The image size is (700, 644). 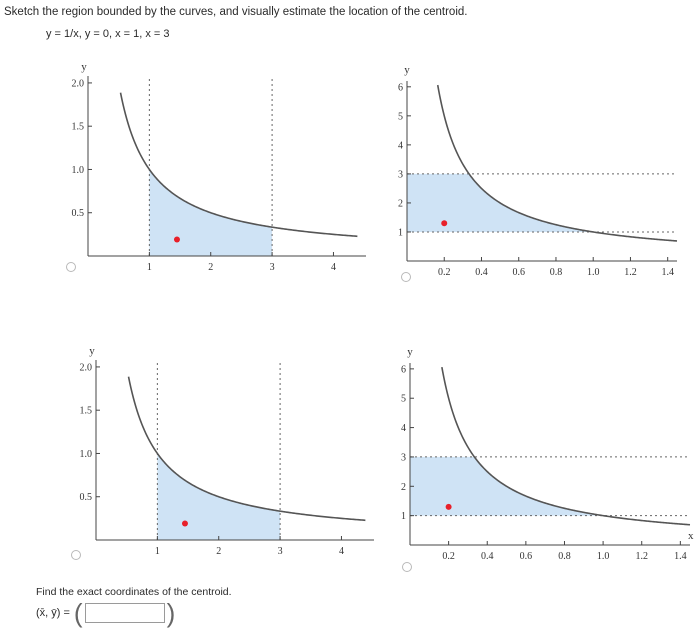 I want to click on option-b-graph: 0.2 0.4 0.6 0.8 1.0 1.2 1.4 1 2 3 4 5 6y, so click(x=538, y=171).